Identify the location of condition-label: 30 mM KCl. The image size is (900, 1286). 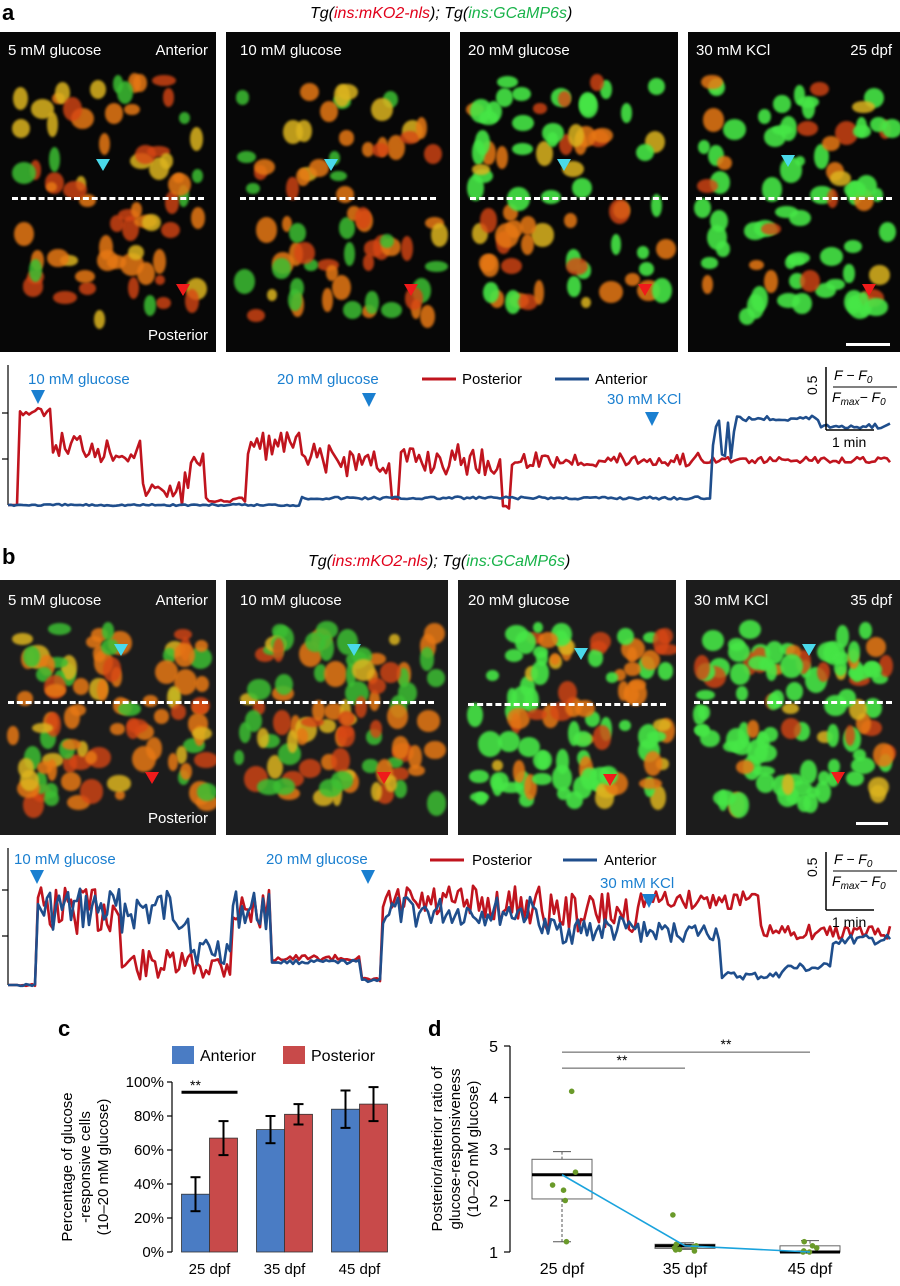
(731, 600).